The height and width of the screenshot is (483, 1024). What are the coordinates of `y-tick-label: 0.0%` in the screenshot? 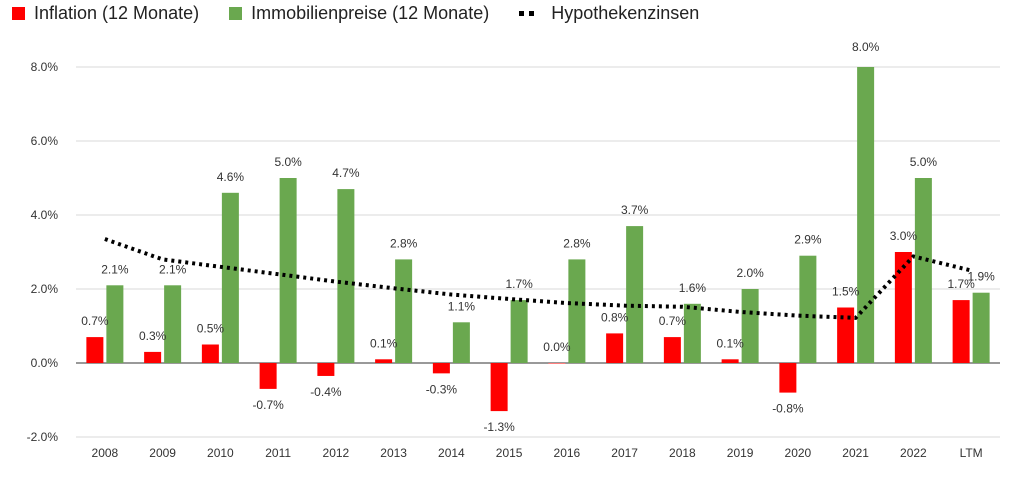 It's located at (45, 363).